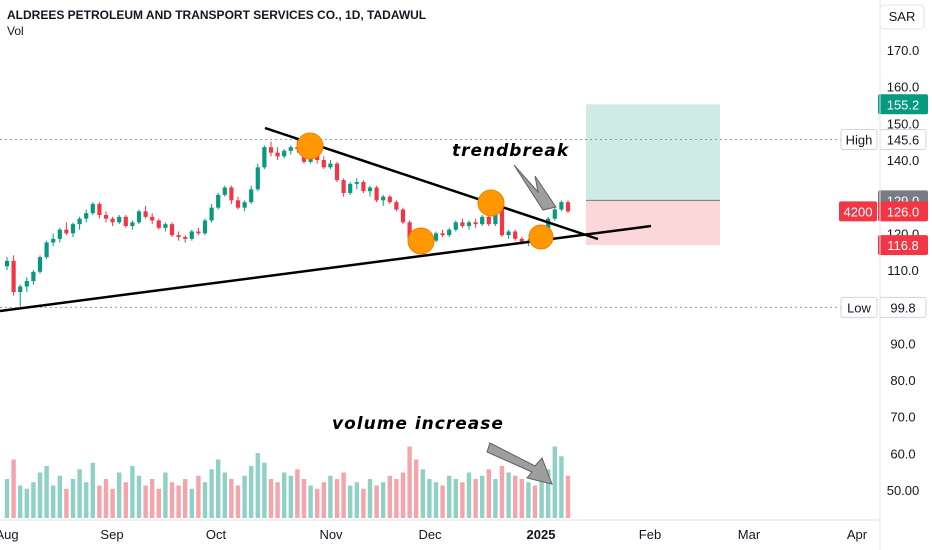 This screenshot has width=932, height=550. What do you see at coordinates (903, 245) in the screenshot?
I see `price-badge` at bounding box center [903, 245].